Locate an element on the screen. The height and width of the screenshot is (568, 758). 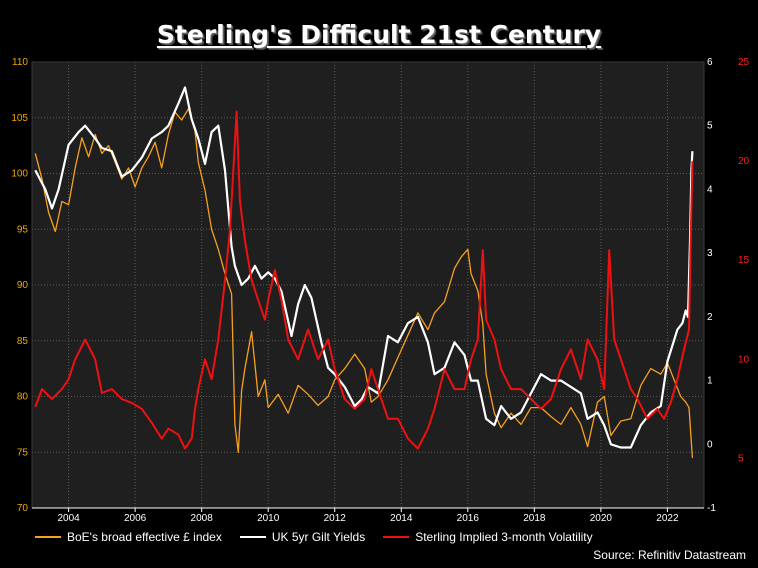
y-right-inner-tick-label: 3 is located at coordinates (710, 253).